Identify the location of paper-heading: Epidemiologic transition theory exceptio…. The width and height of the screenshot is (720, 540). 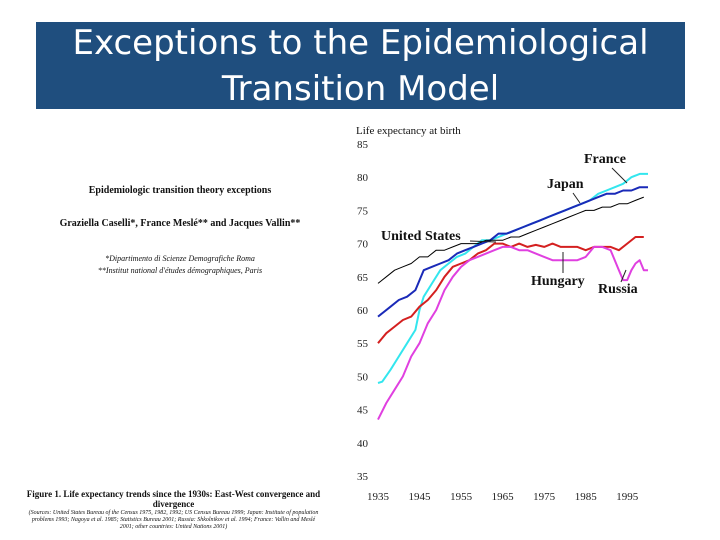
(180, 190).